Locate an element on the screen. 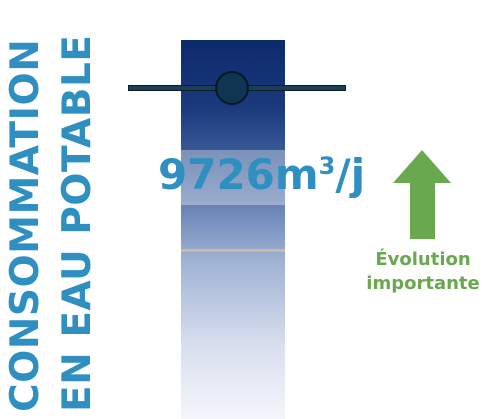  threshold-line is located at coordinates (233, 250).